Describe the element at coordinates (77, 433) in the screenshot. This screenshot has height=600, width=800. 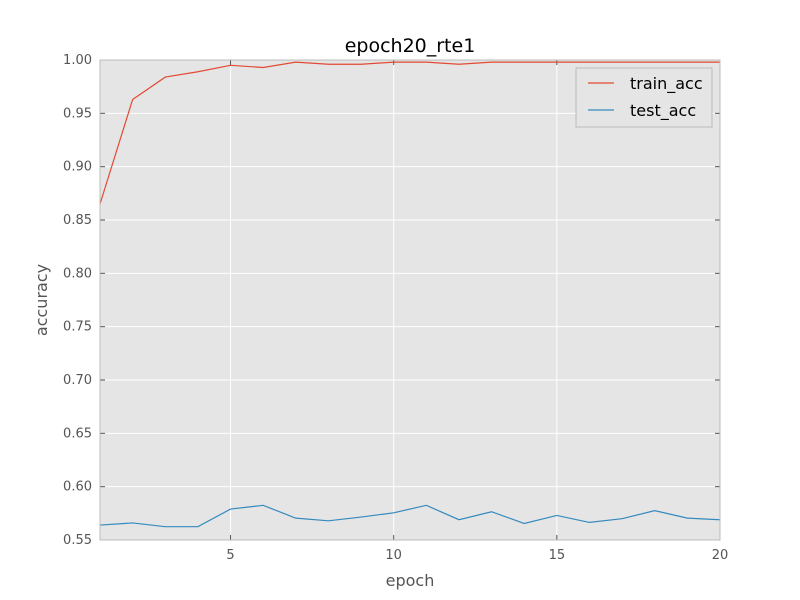
I see `y-tick-label: 0.65` at that location.